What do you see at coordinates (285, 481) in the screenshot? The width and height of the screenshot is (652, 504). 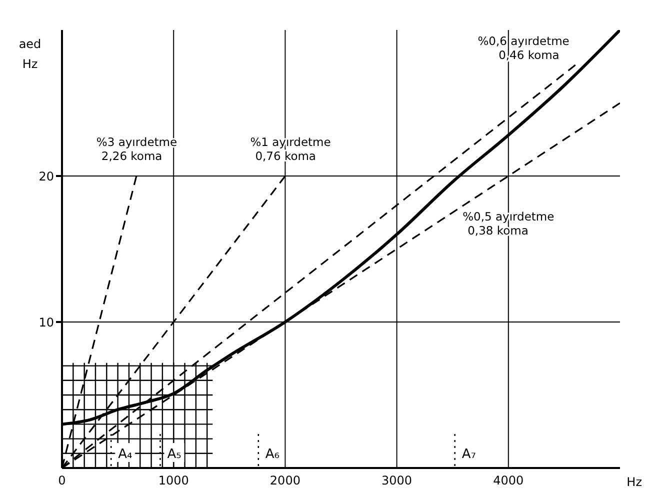 I see `x-tick-label: 2000` at bounding box center [285, 481].